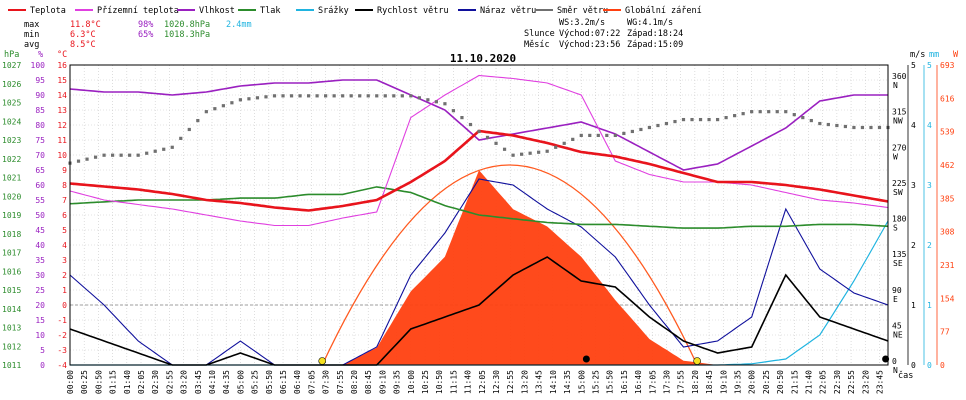 The image size is (966, 400). Describe the element at coordinates (899, 254) in the screenshot. I see `dir-deg-tick: 135` at that location.